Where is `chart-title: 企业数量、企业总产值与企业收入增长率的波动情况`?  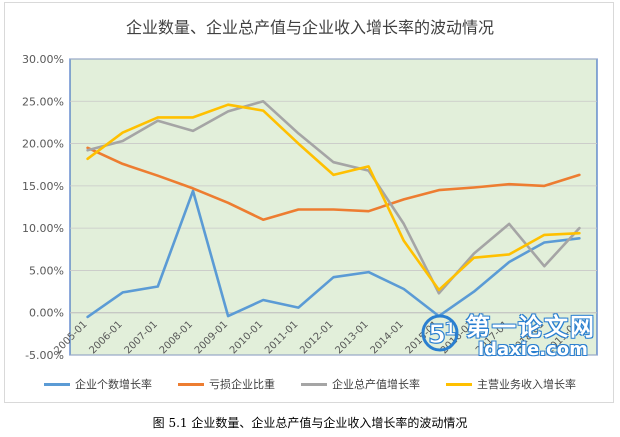
chart-title: 企业数量、企业总产值与企业收入增长率的波动情况 is located at coordinates (309, 27).